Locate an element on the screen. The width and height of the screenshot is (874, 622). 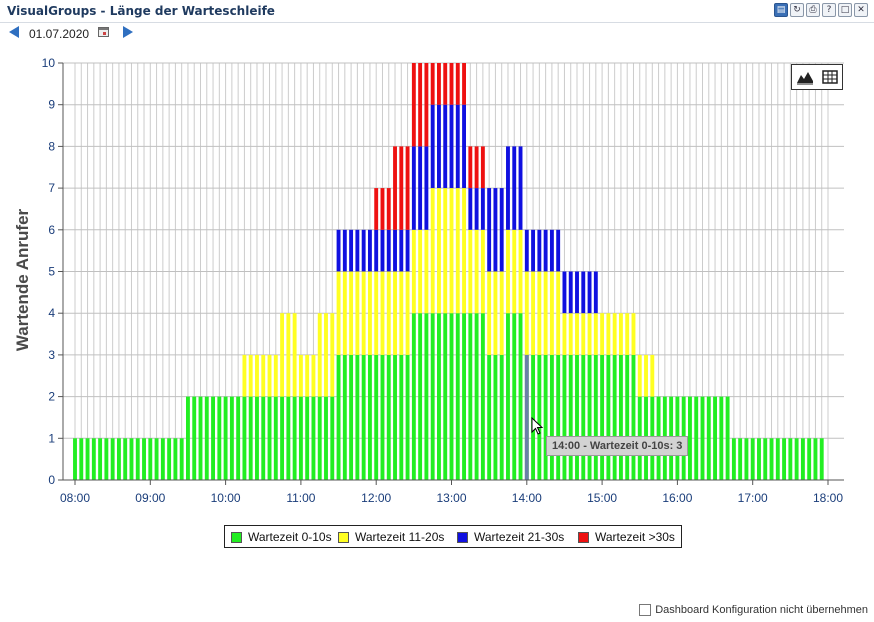
y-tick-label: 10 is located at coordinates (49, 63).